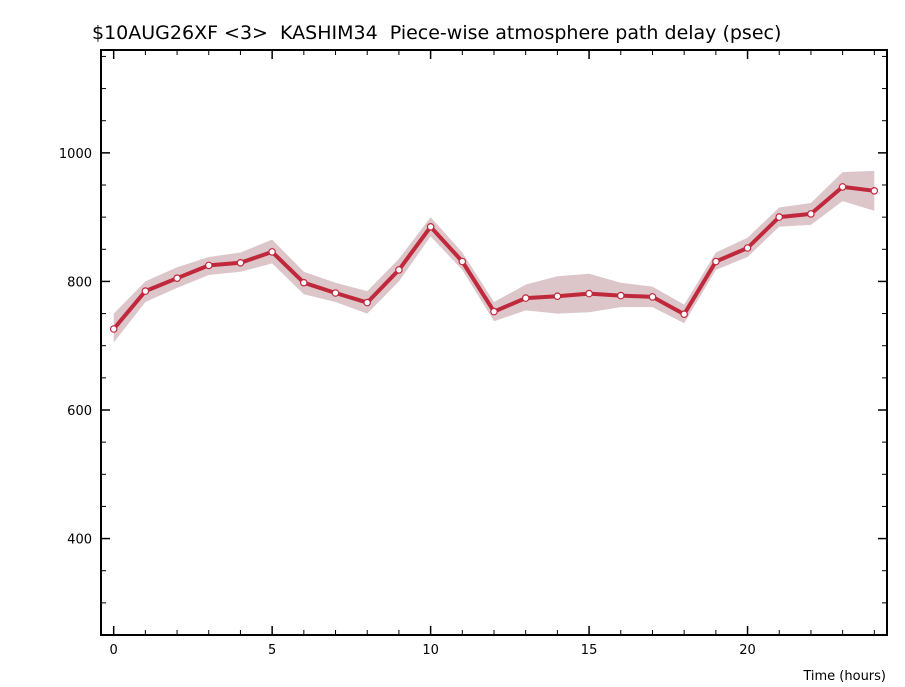 The image size is (905, 687). What do you see at coordinates (430, 650) in the screenshot?
I see `x-tick-label: 10` at bounding box center [430, 650].